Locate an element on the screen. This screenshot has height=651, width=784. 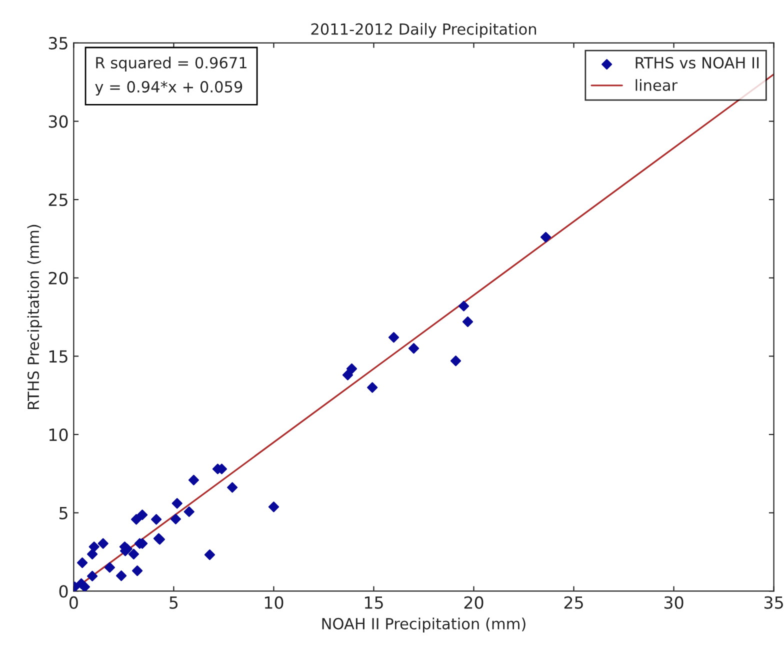
chart-title: 2011-2012 Daily Precipitation is located at coordinates (423, 30).